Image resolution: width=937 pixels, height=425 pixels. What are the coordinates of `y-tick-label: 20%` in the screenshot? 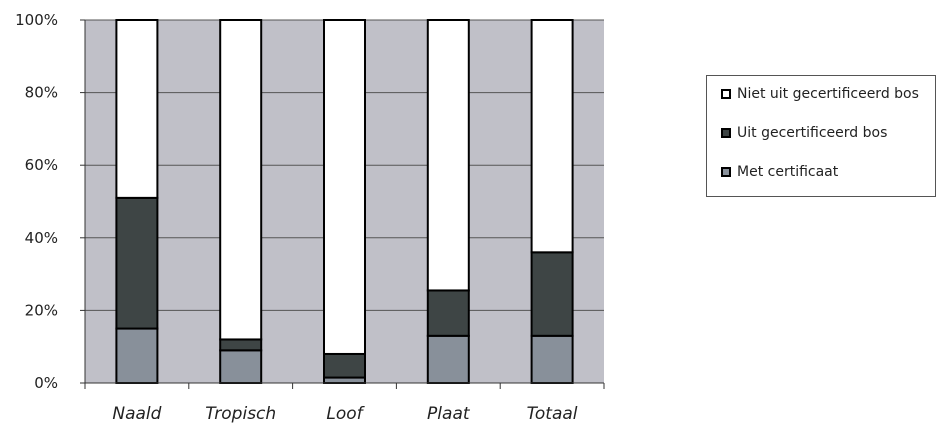 It's located at (41, 310).